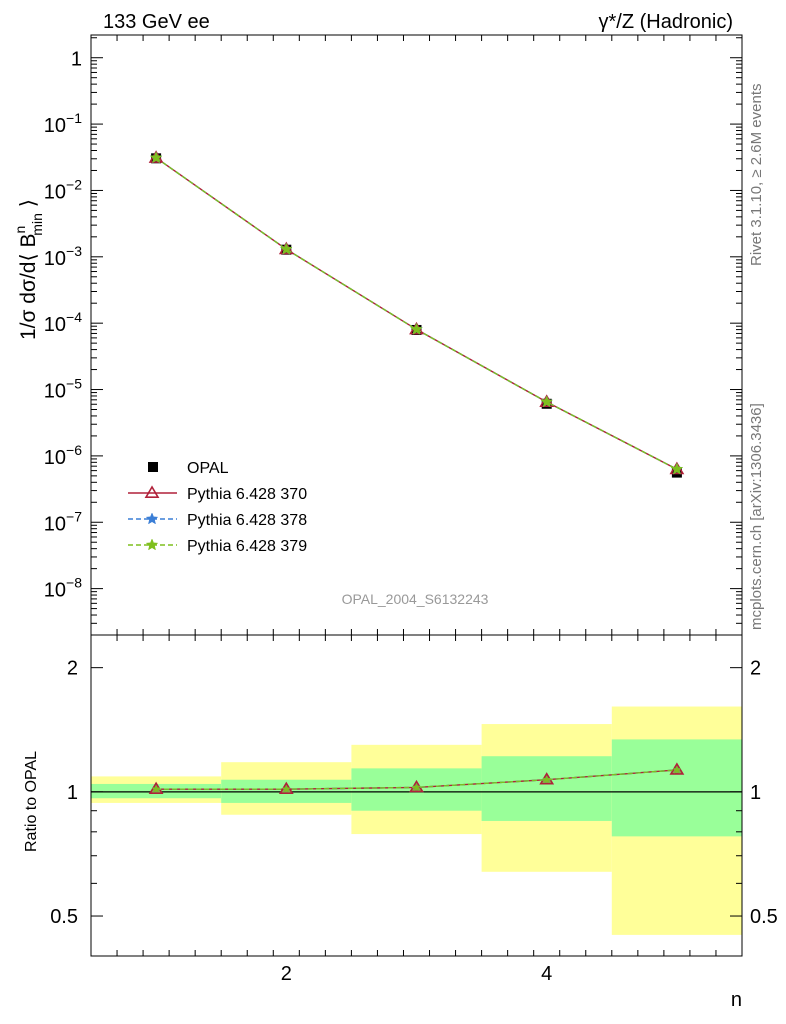 The image size is (786, 1024). What do you see at coordinates (152, 544) in the screenshot?
I see `legend-marker-p379` at bounding box center [152, 544].